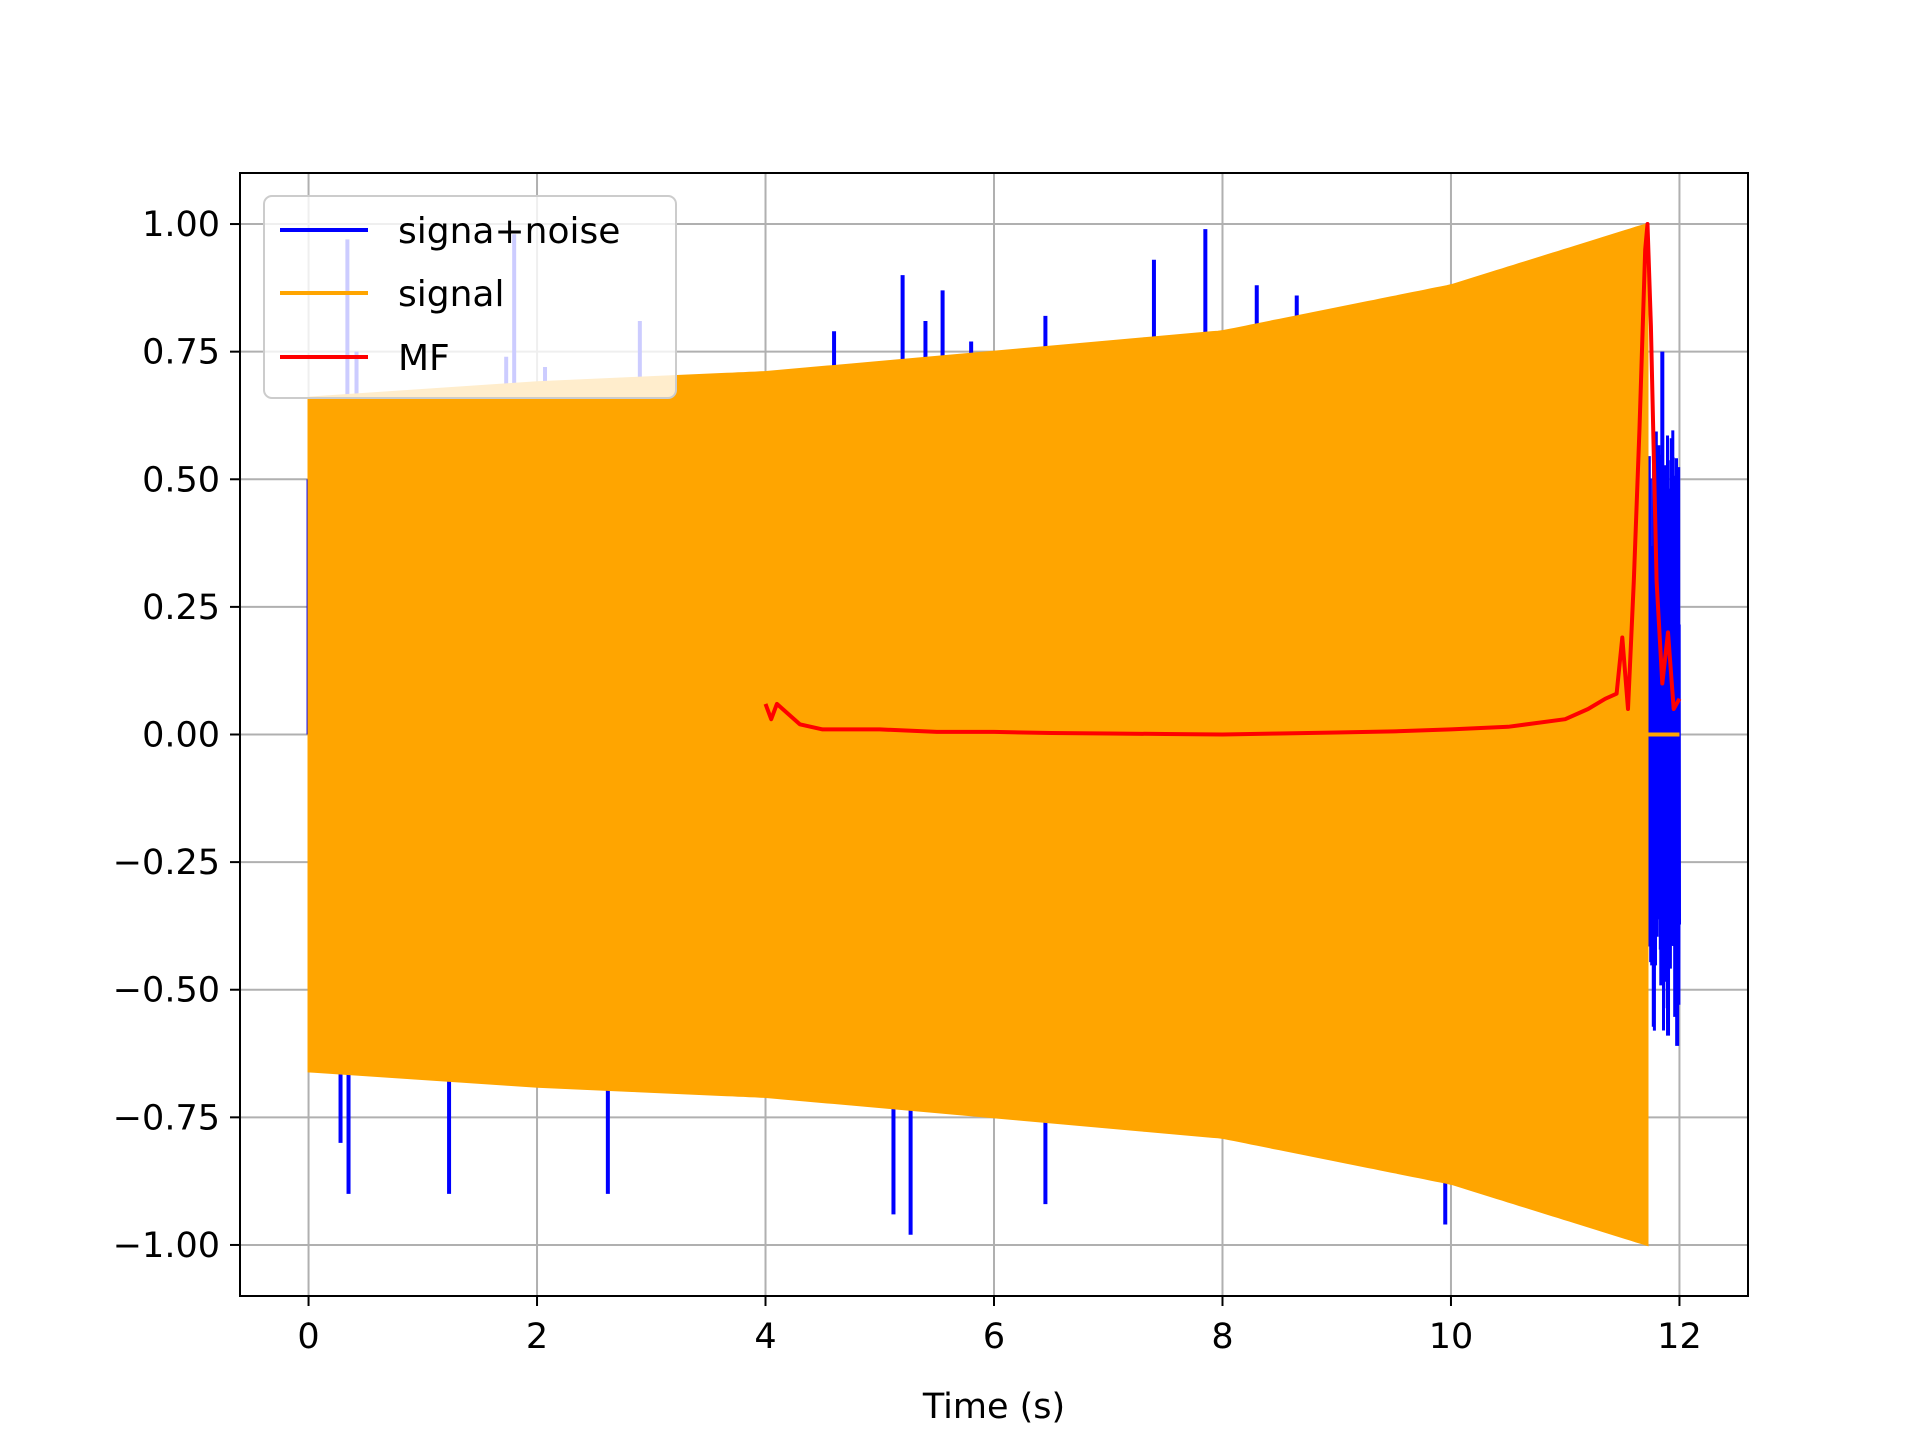  I want to click on legend: signa+noise signal MF, so click(470, 297).